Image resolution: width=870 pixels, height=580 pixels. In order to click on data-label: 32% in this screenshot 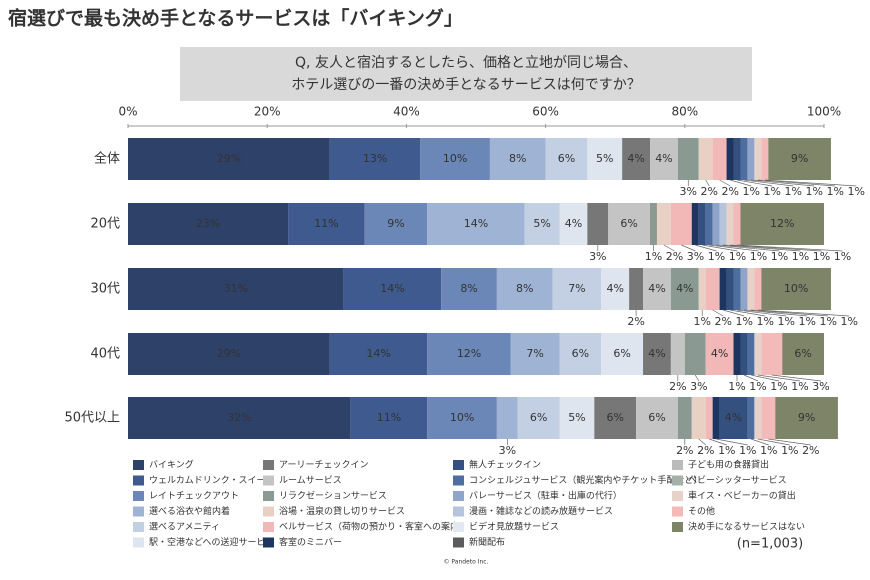, I will do `click(239, 417)`.